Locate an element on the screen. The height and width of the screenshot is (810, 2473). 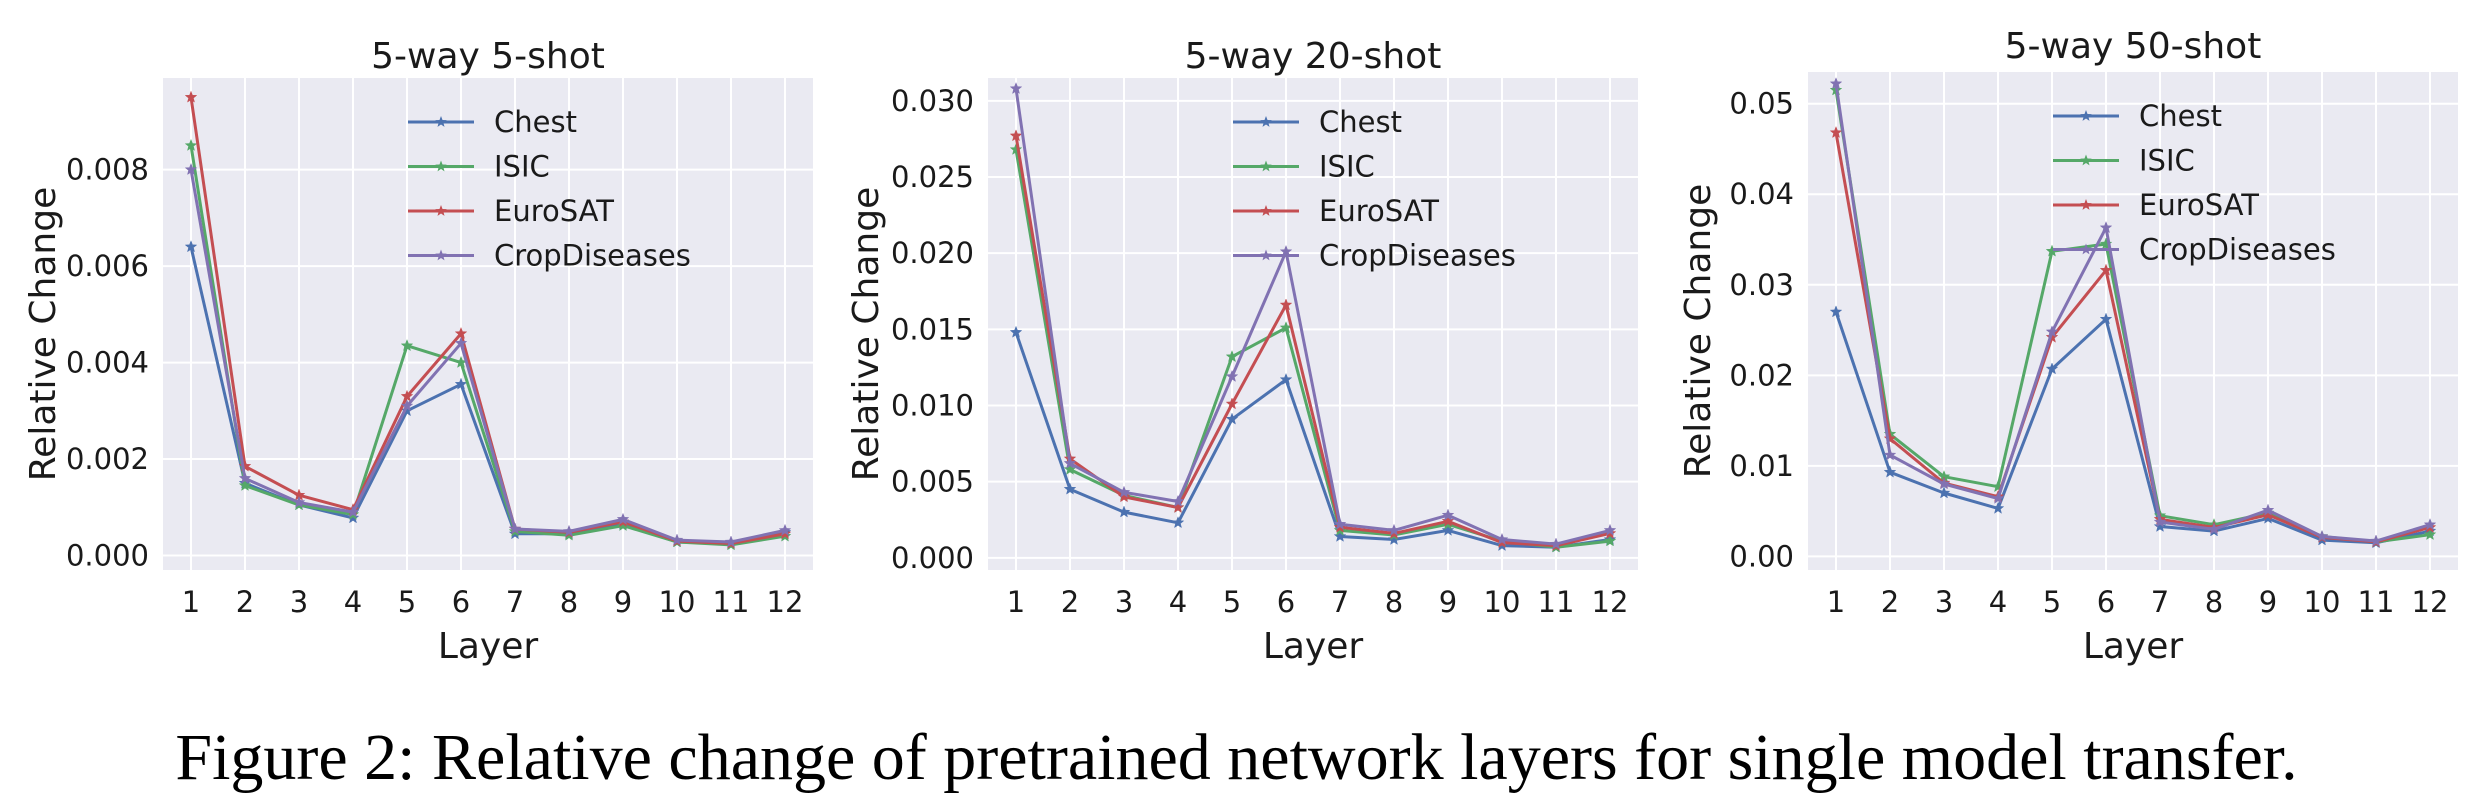
y-tick-label: 0.02 is located at coordinates (1761, 375).